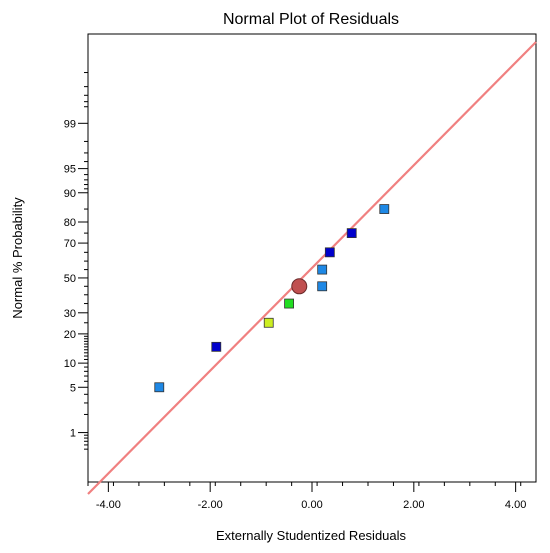  What do you see at coordinates (70, 124) in the screenshot?
I see `y-tick-label: 99` at bounding box center [70, 124].